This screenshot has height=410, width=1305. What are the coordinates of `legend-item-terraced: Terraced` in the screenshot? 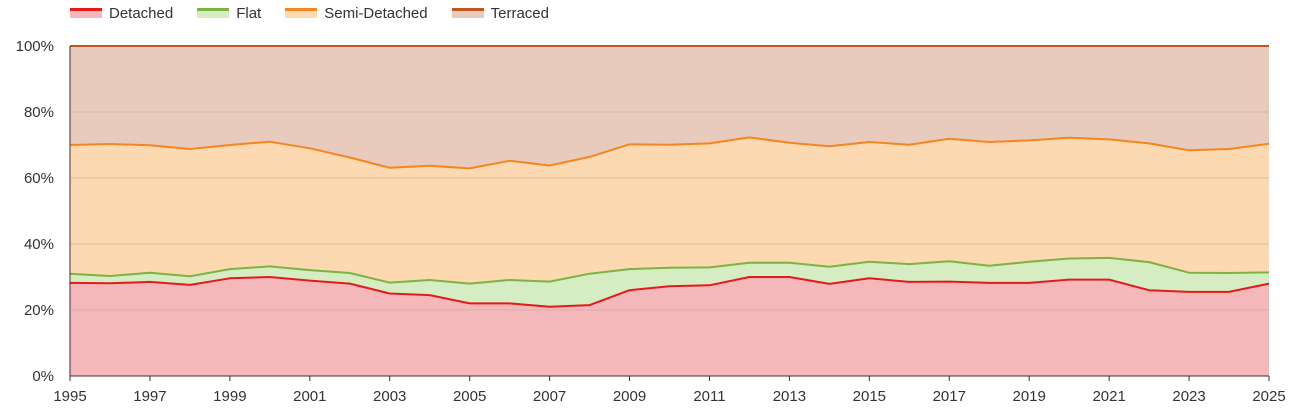 It's located at (500, 13).